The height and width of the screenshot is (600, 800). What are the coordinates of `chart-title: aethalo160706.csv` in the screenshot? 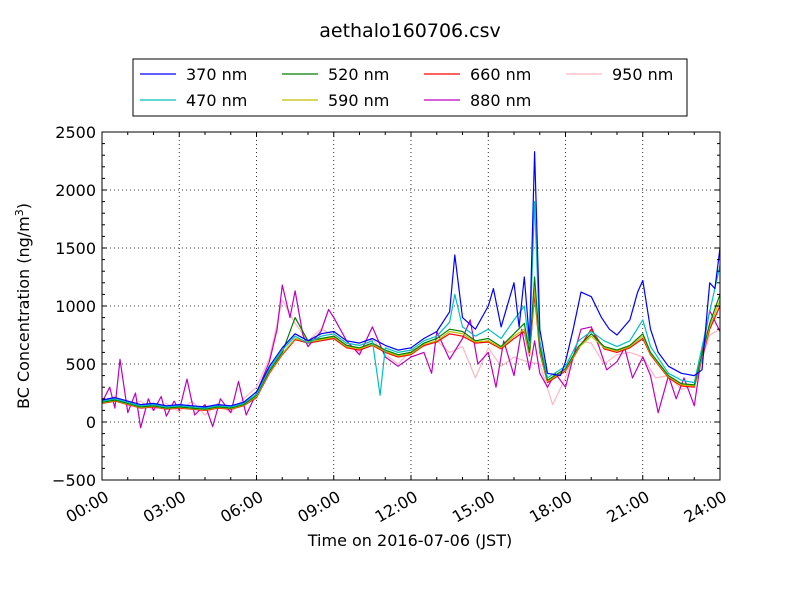 It's located at (410, 31).